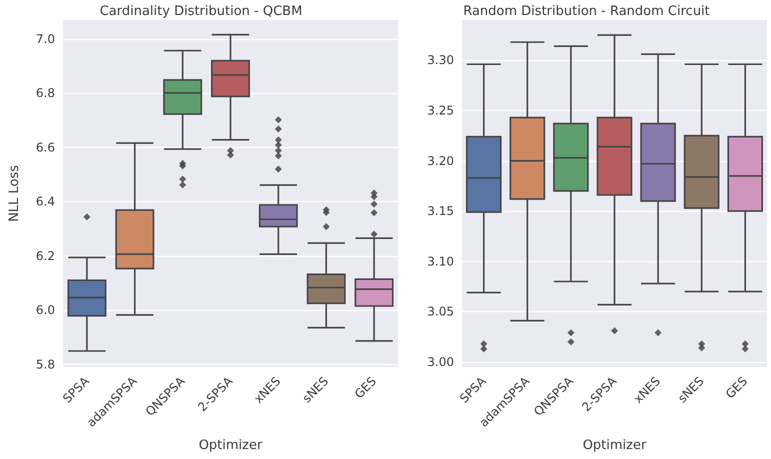  Describe the element at coordinates (45, 147) in the screenshot. I see `y-tick-label: 6.6` at that location.